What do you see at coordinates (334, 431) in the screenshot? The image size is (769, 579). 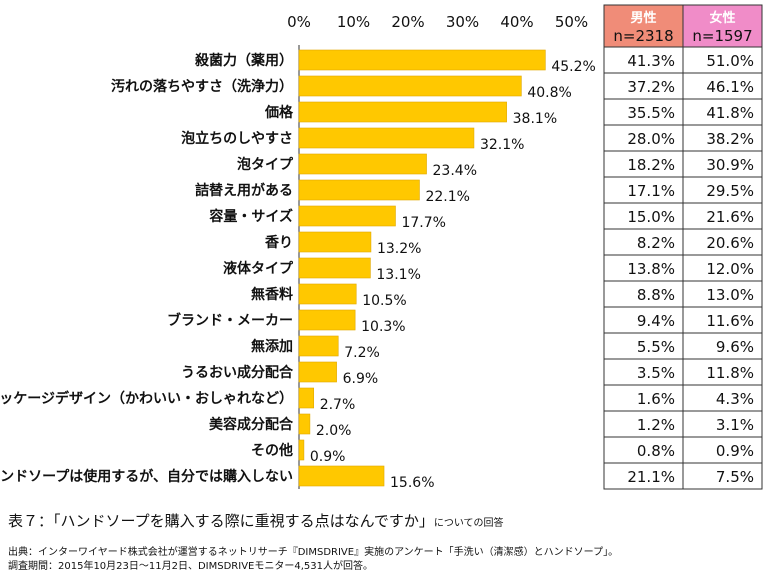 I see `data-label: 2.0%` at bounding box center [334, 431].